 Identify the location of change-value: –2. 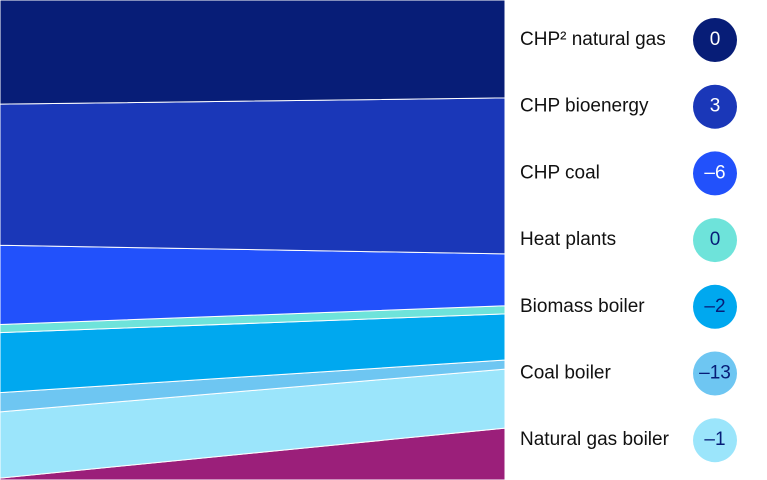
(714, 306).